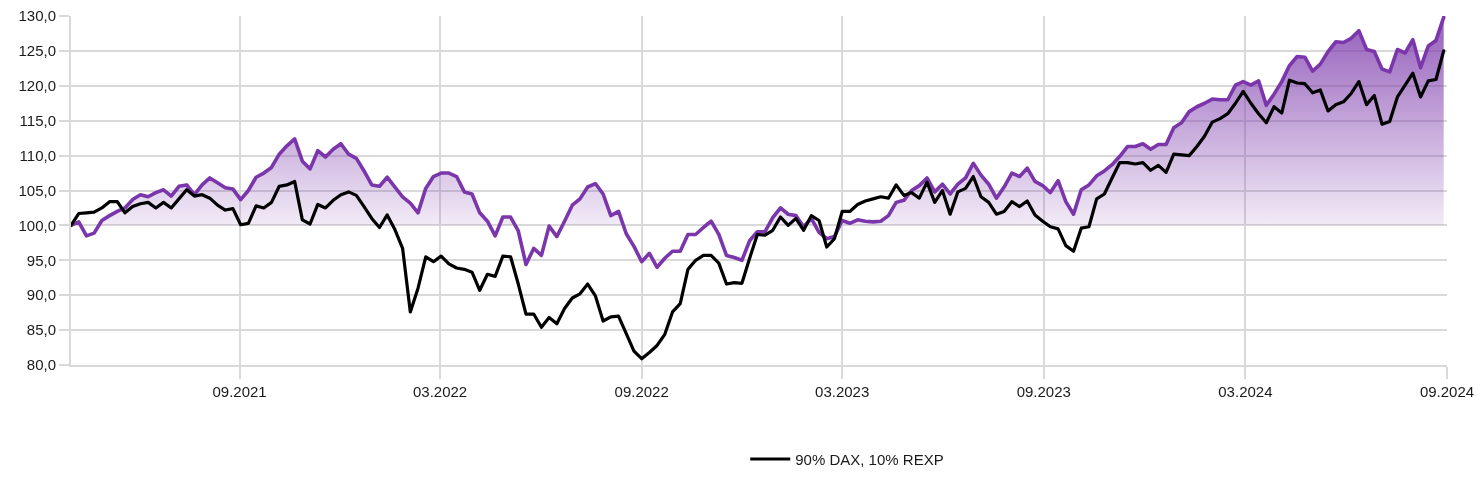  Describe the element at coordinates (239, 391) in the screenshot. I see `x-tick-label: 09.2021` at that location.